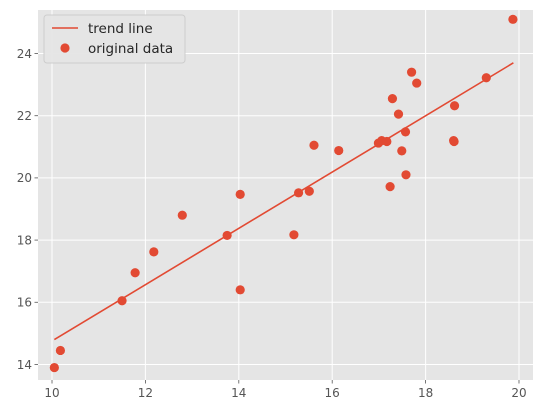  What do you see at coordinates (425, 393) in the screenshot?
I see `x-tick-label: 18` at bounding box center [425, 393].